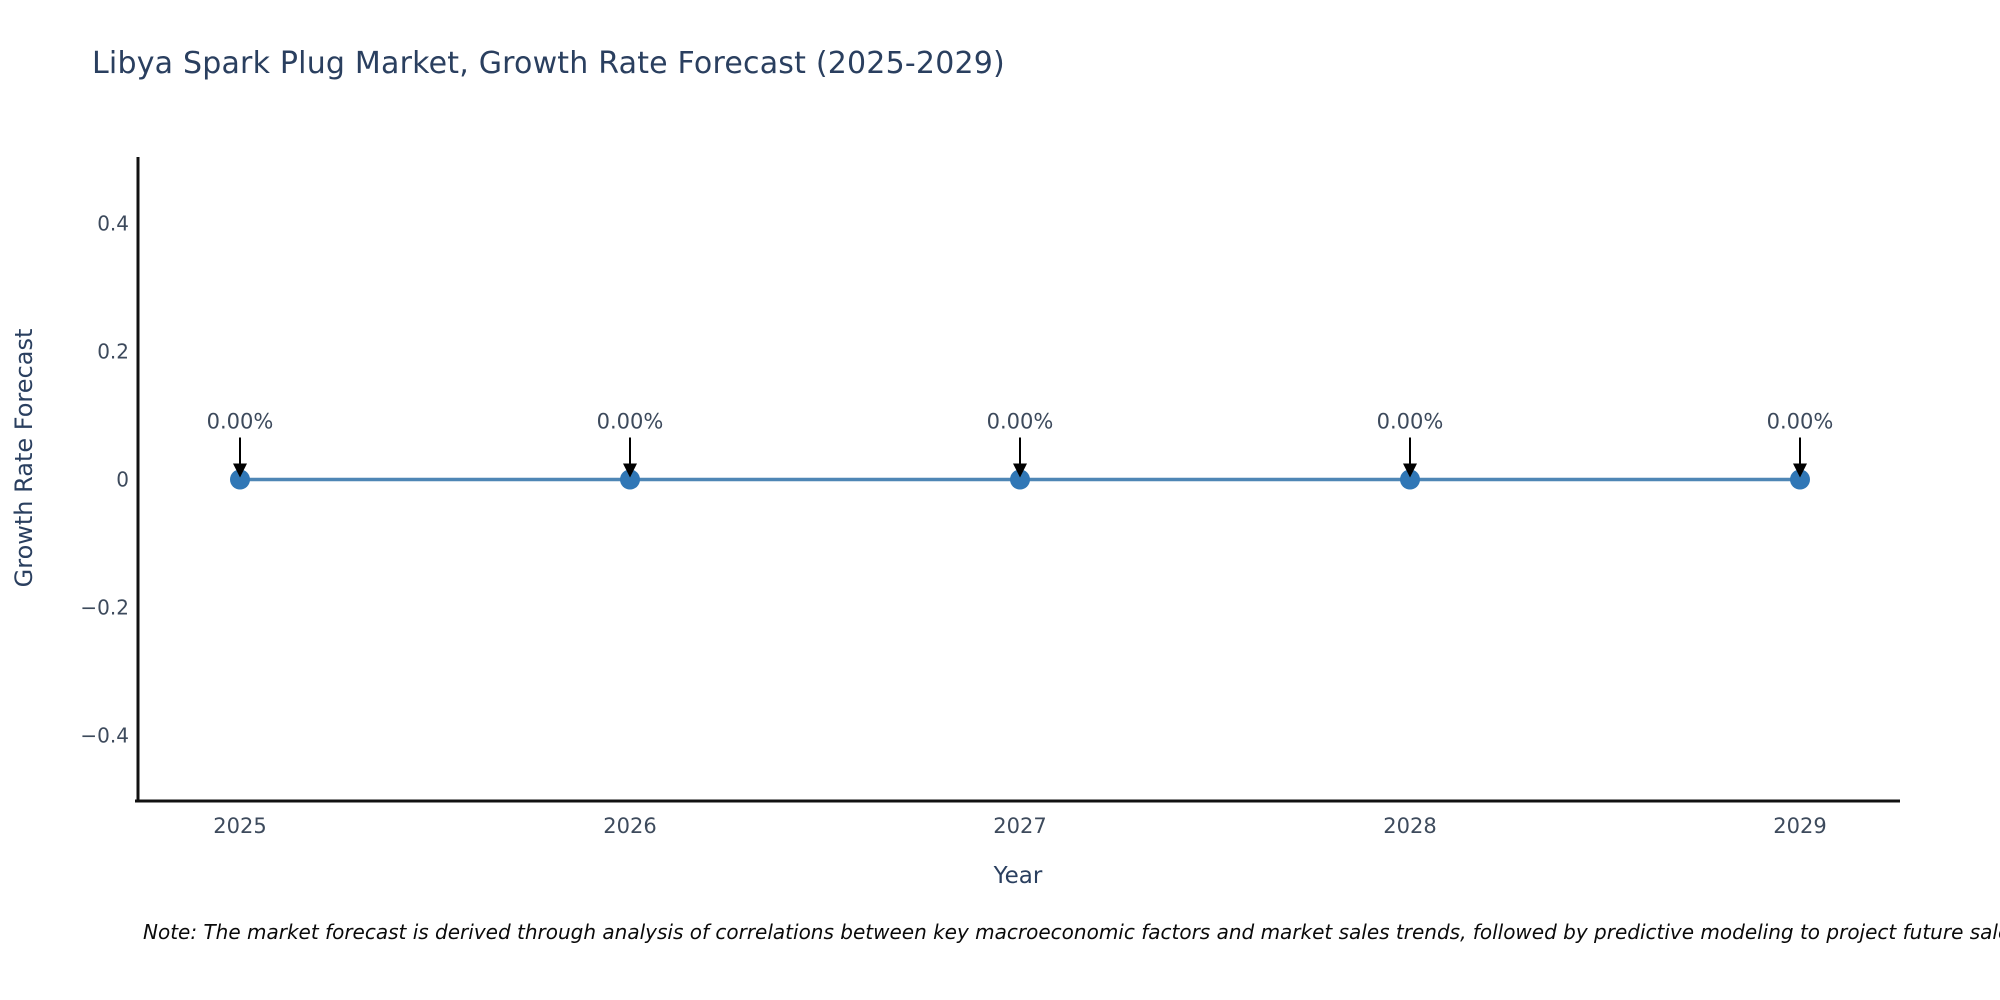  Describe the element at coordinates (1799, 826) in the screenshot. I see `x-tick-label: 2029` at that location.